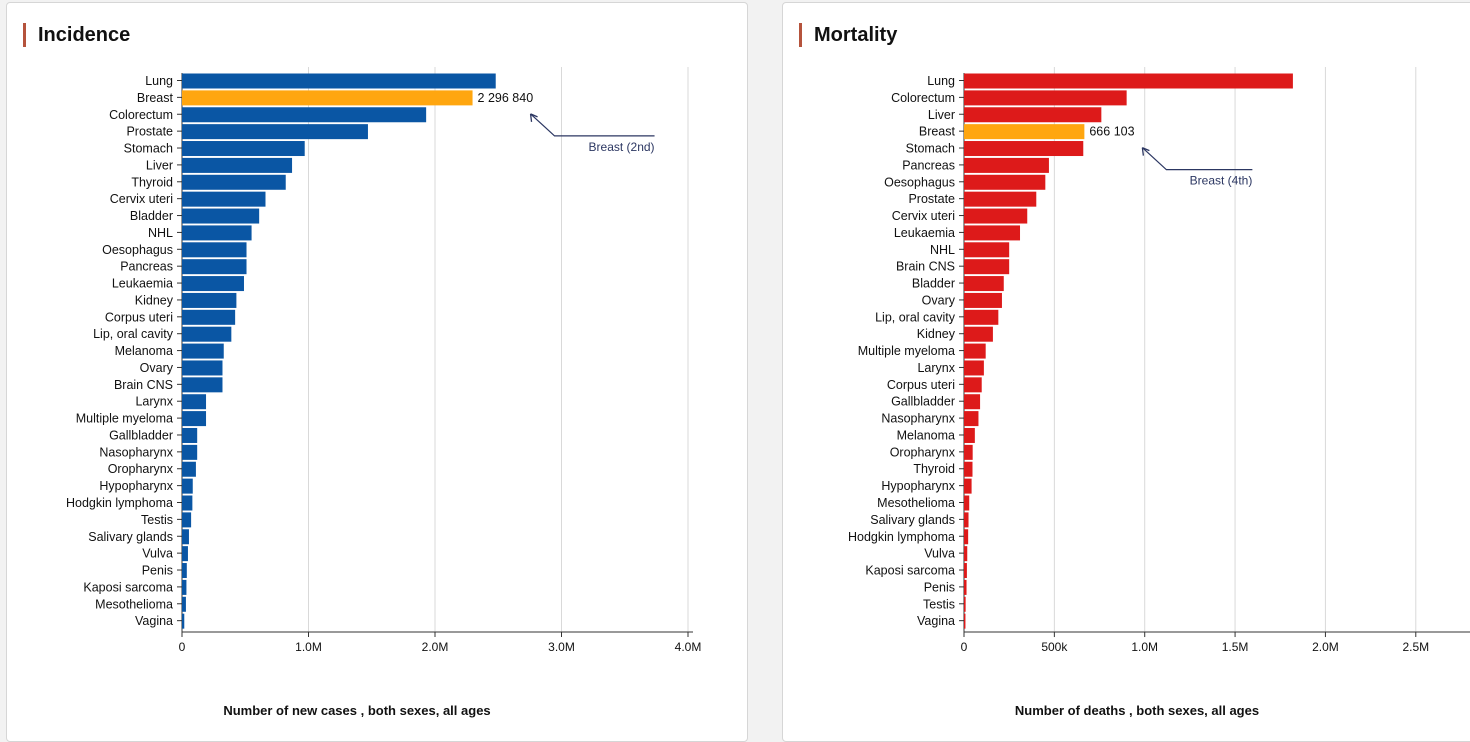 Image resolution: width=1470 pixels, height=742 pixels. I want to click on mortality-category-label: Melanoma, so click(926, 435).